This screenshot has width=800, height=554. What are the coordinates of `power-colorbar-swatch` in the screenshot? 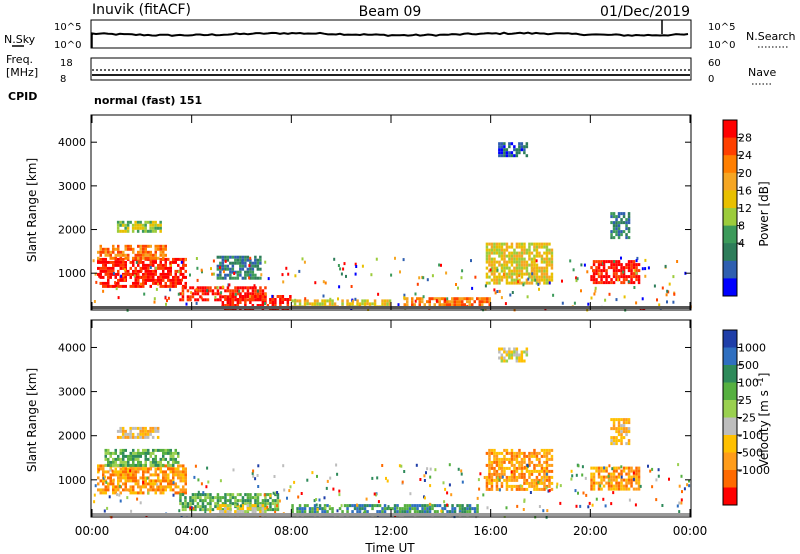 It's located at (730, 252).